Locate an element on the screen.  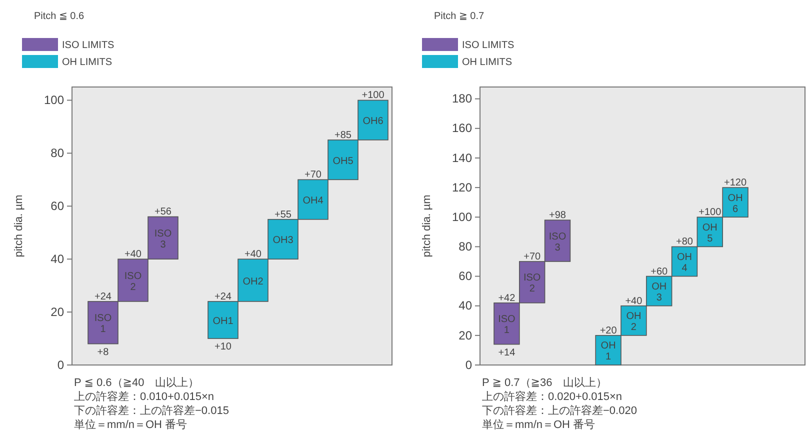
category-label: OH2 is located at coordinates (253, 282).